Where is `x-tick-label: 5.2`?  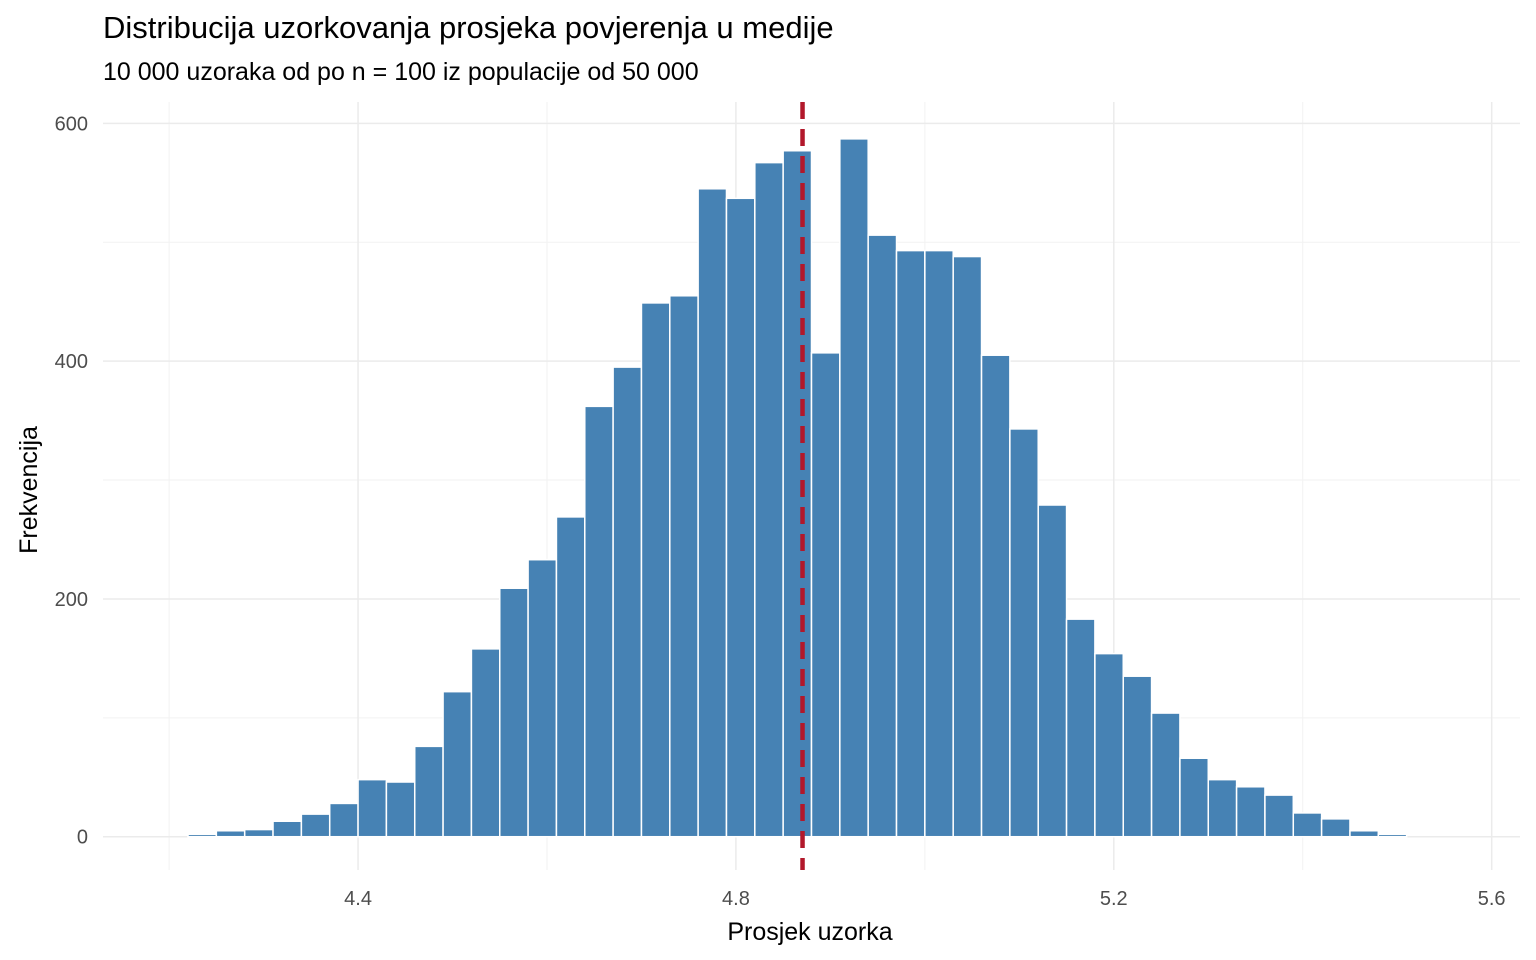 x-tick-label: 5.2 is located at coordinates (1114, 899).